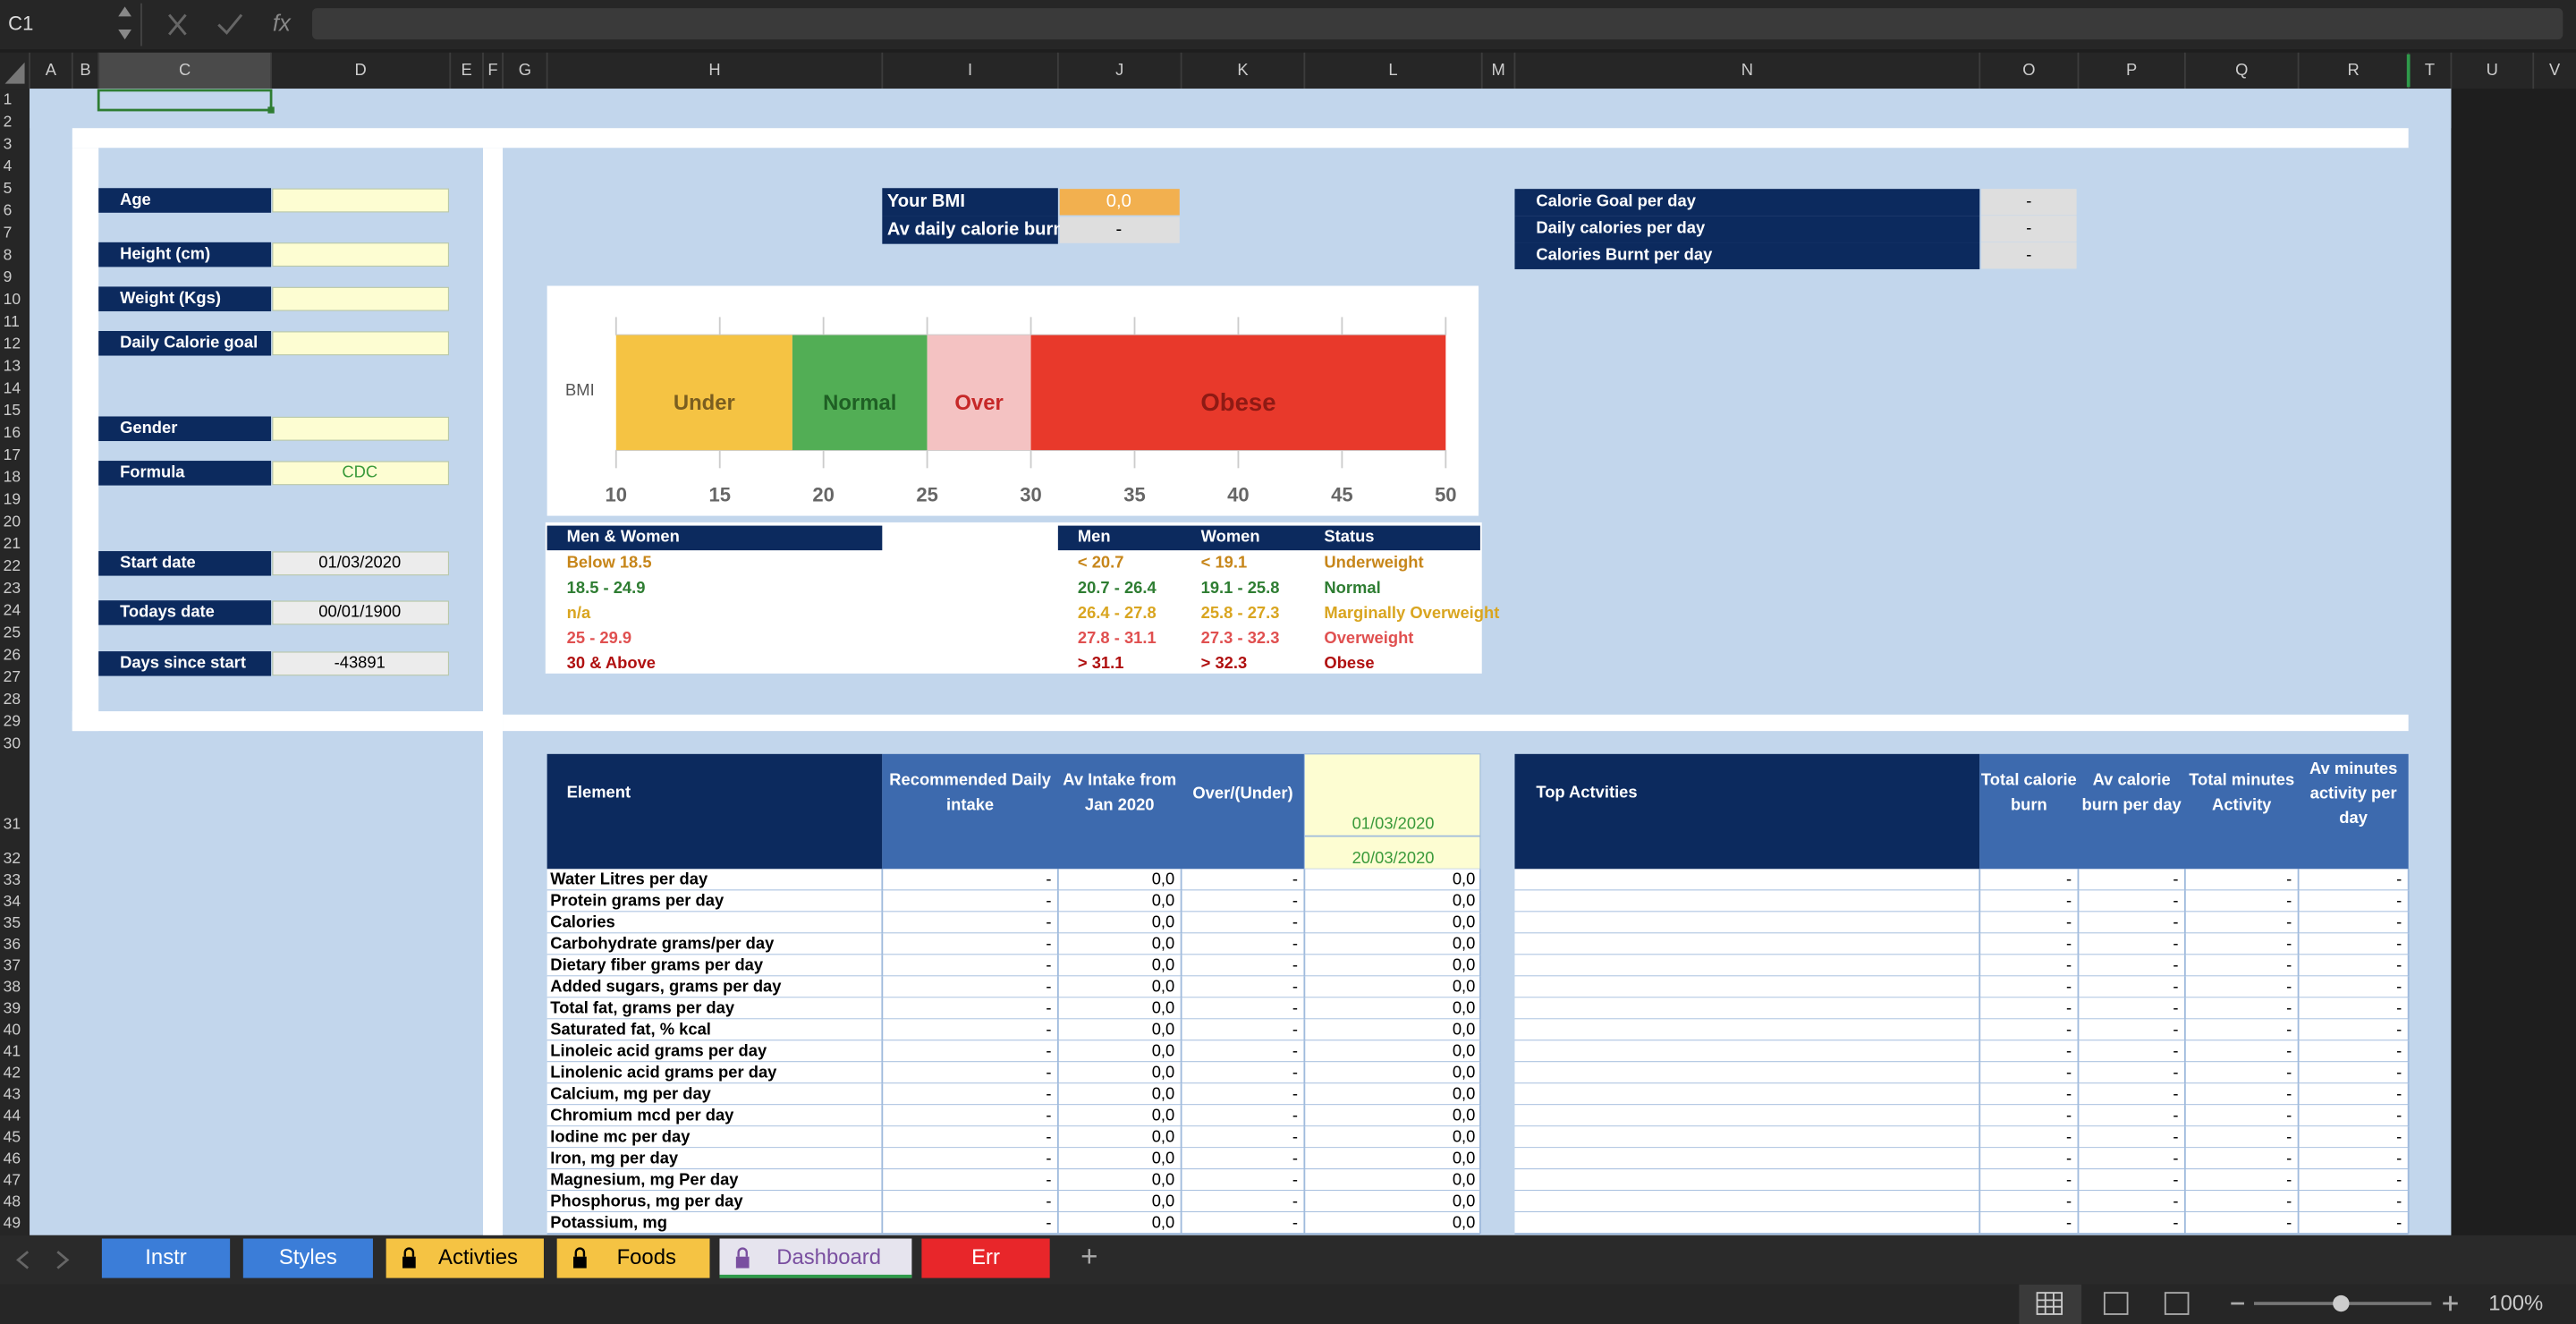  I want to click on table-cell: Overweight, so click(1368, 637).